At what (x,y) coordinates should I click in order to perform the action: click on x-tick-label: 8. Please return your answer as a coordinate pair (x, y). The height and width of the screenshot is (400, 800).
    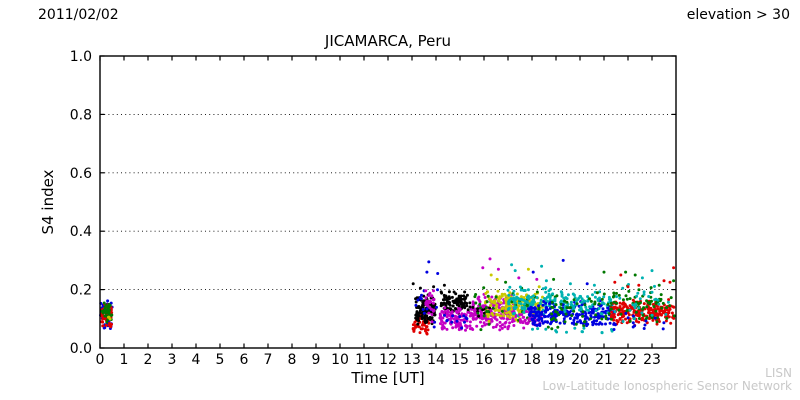
    Looking at the image, I should click on (292, 360).